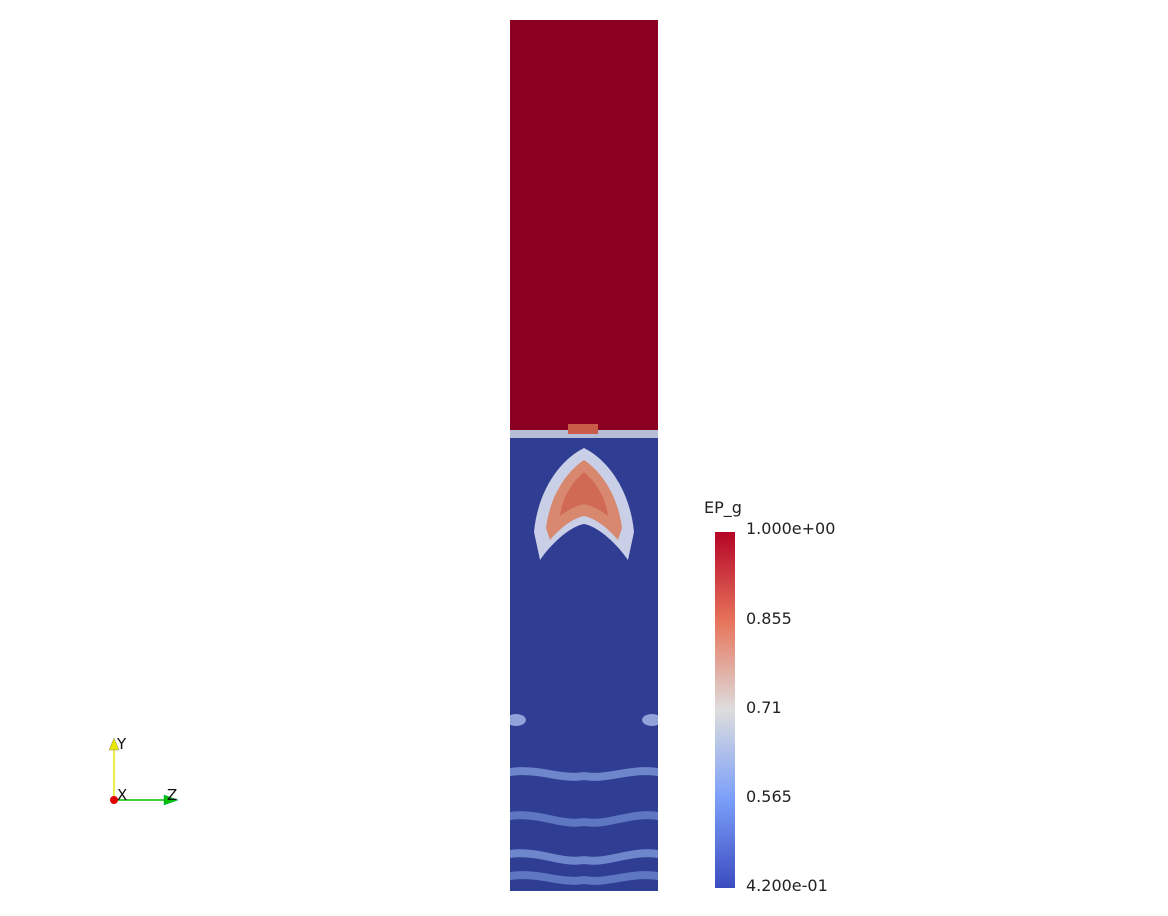 Image resolution: width=1168 pixels, height=916 pixels. I want to click on y-axis-arrow, so click(114, 744).